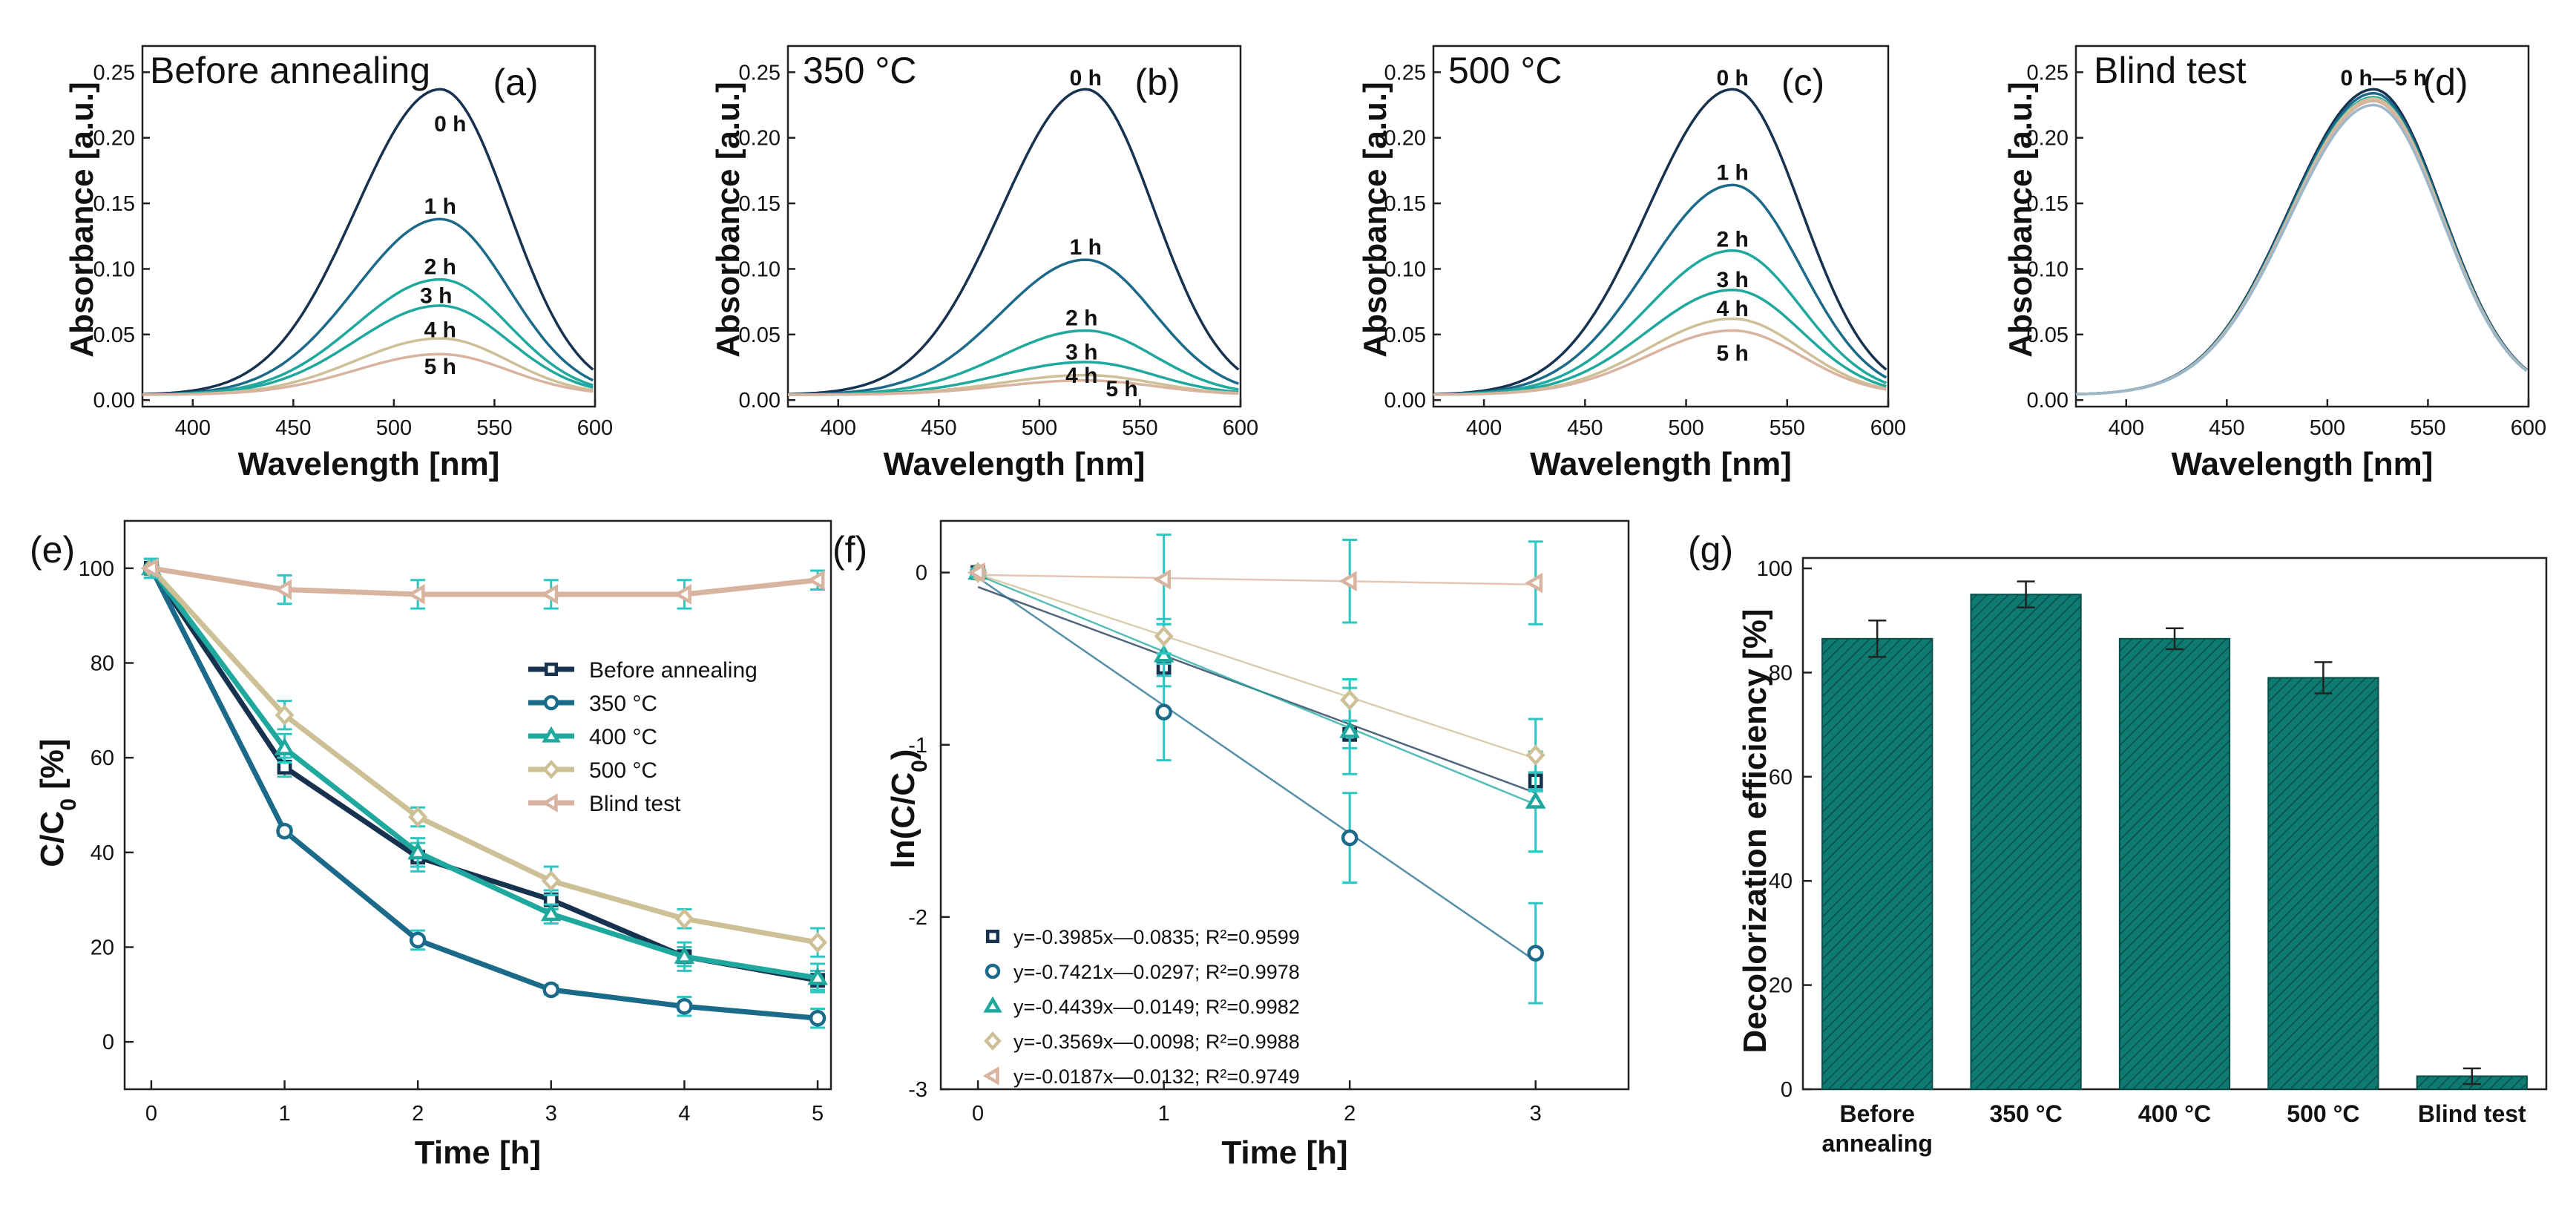 The image size is (2576, 1205). What do you see at coordinates (368, 374) in the screenshot?
I see `spectrum-curve-5h` at bounding box center [368, 374].